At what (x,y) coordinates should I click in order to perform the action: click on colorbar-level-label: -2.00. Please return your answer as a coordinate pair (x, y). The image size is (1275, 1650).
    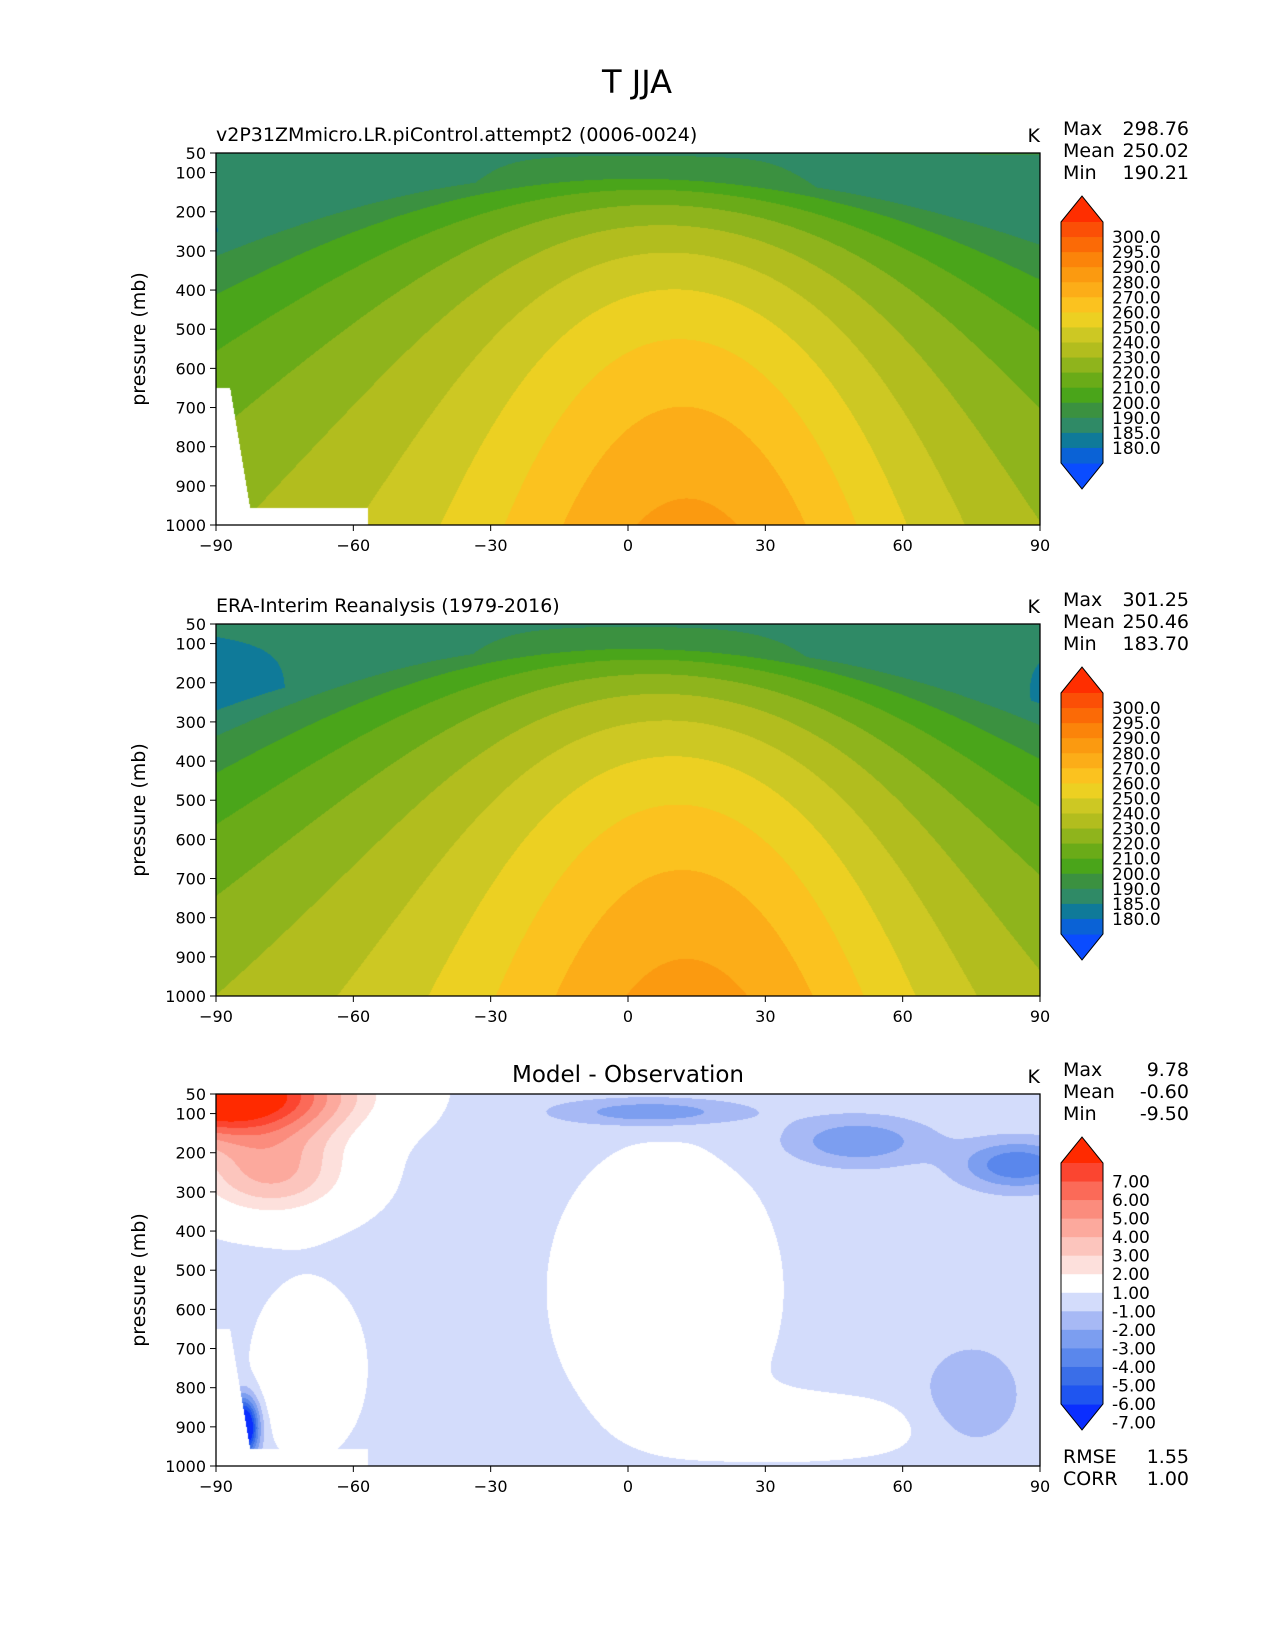
    Looking at the image, I should click on (1134, 1331).